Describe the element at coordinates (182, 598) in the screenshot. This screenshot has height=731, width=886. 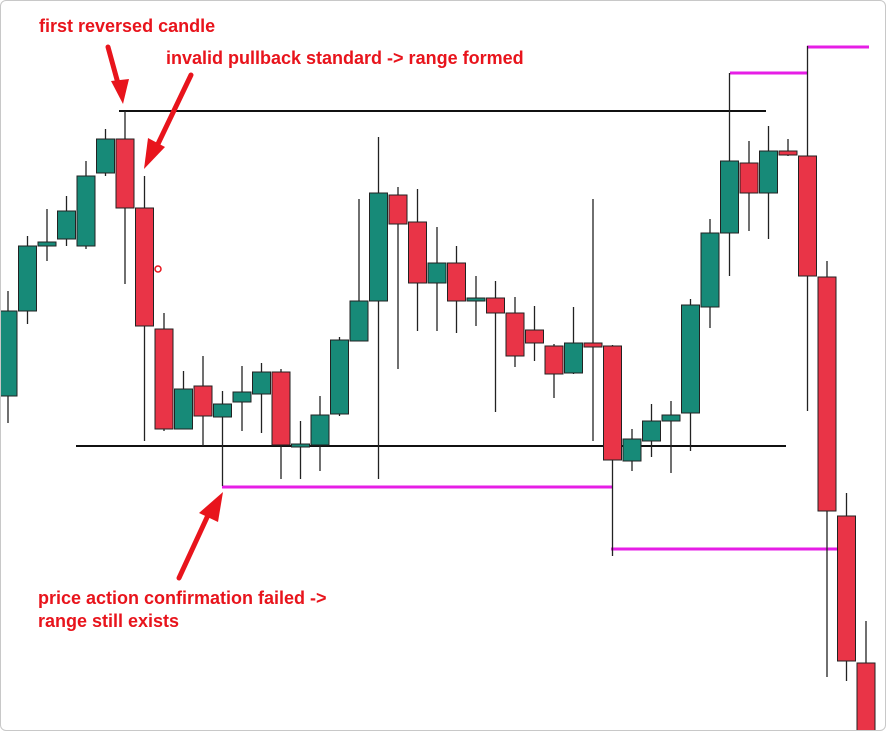
I see `annotation: price action confirmation failed ->` at that location.